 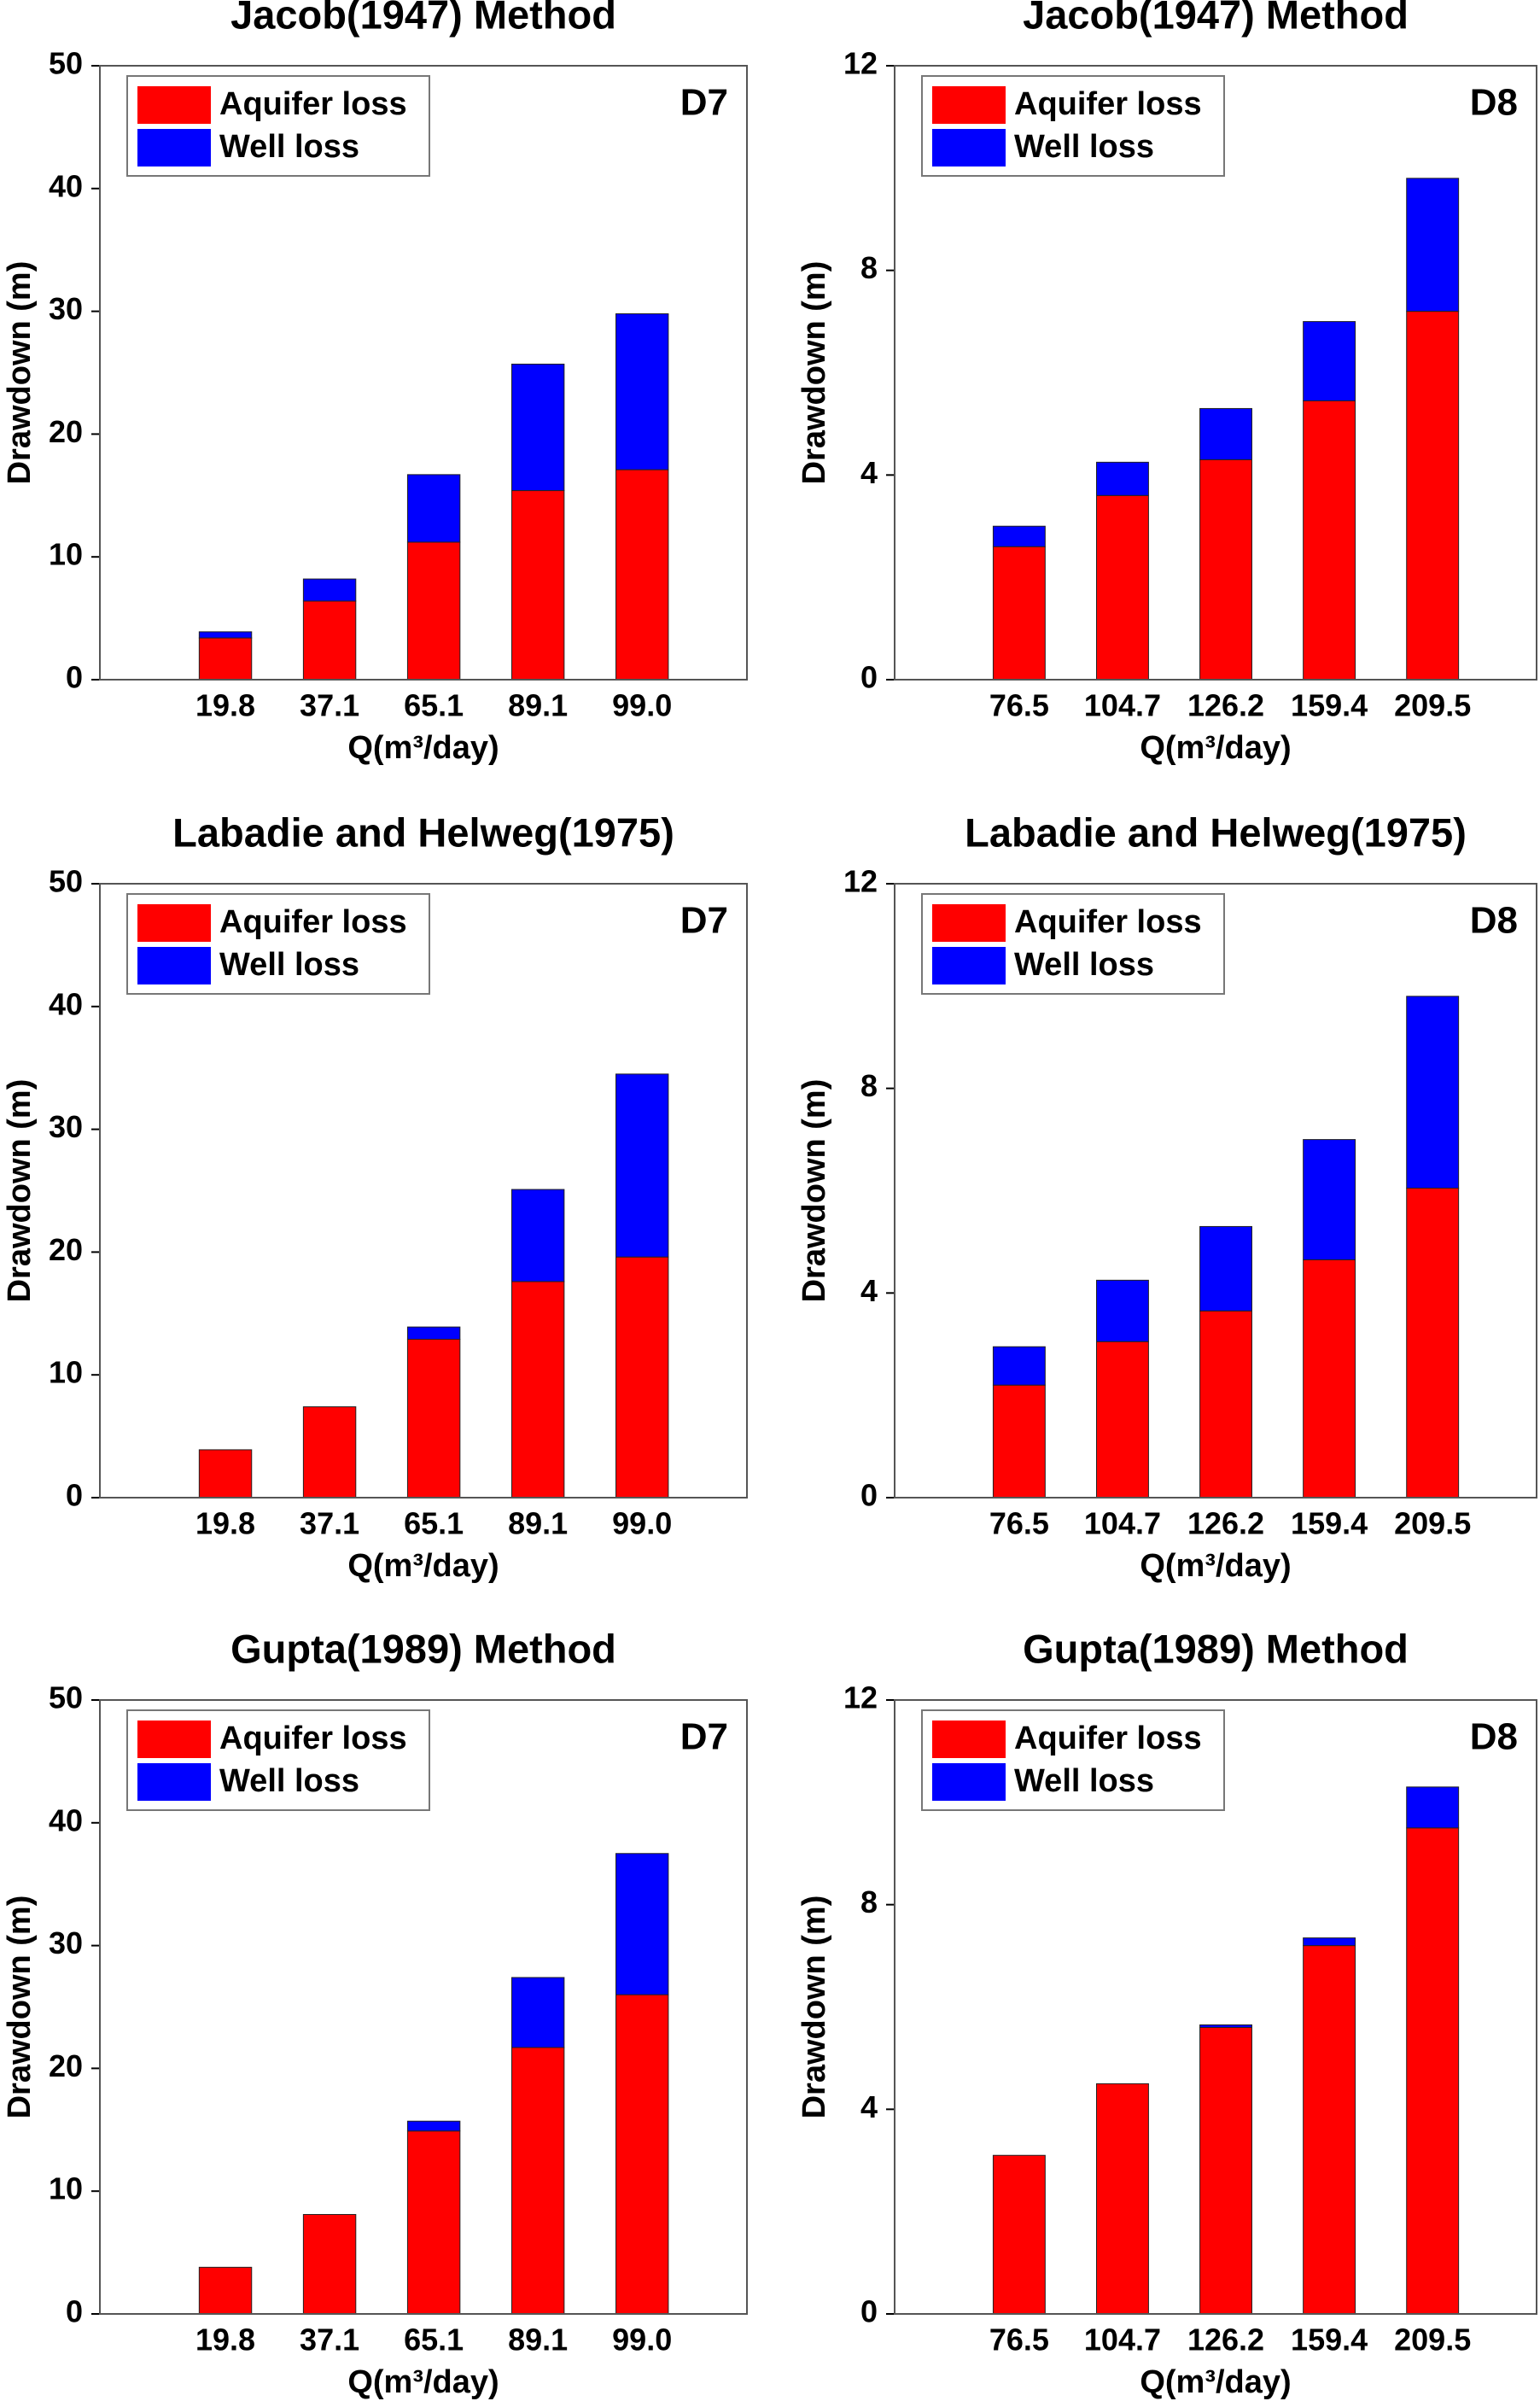 What do you see at coordinates (860, 1697) in the screenshot?
I see `y-tick-label: 12` at bounding box center [860, 1697].